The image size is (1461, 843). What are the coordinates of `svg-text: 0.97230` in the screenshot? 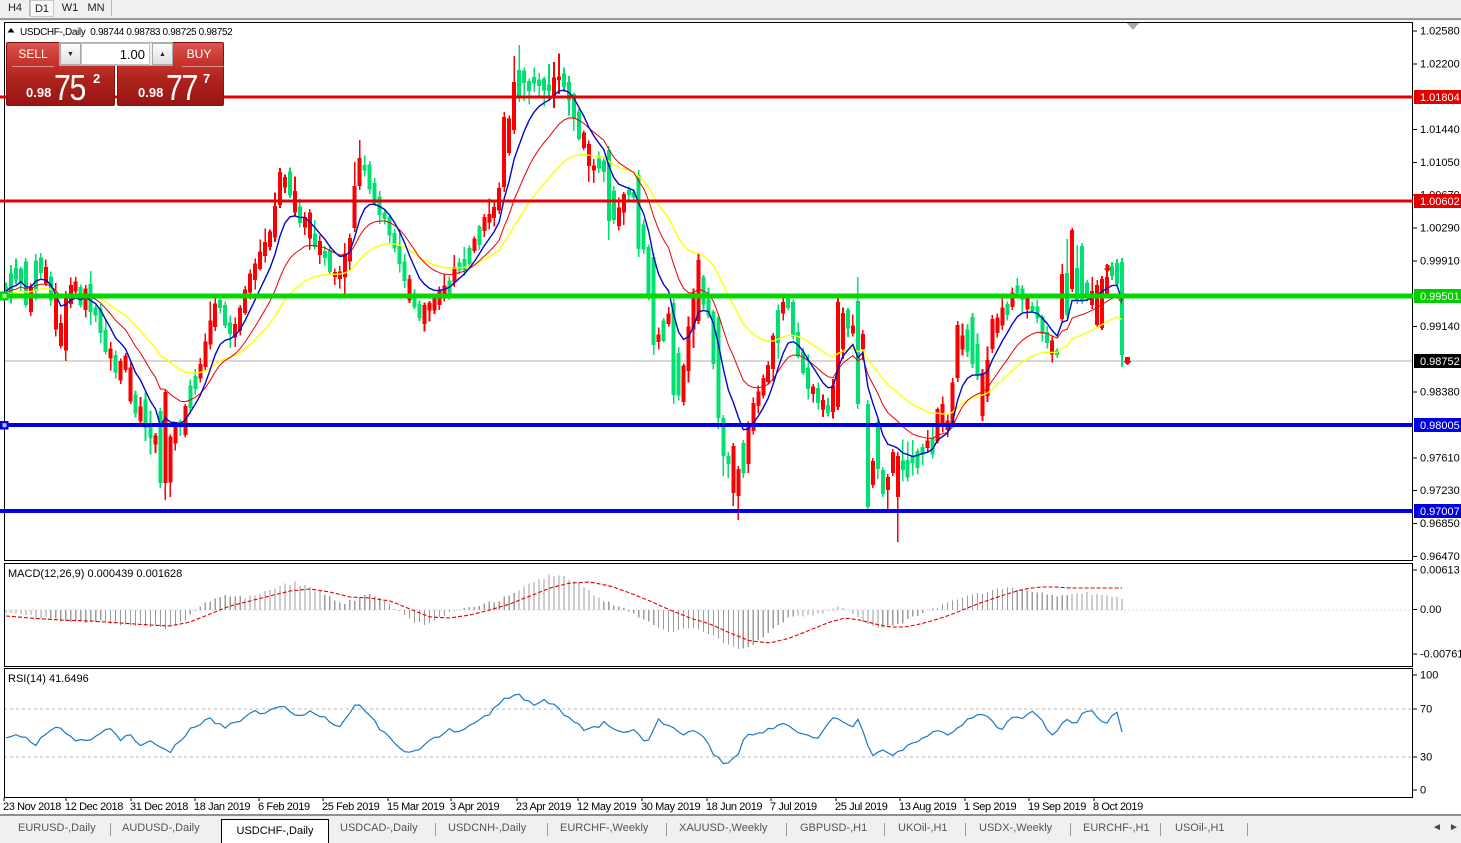 It's located at (1440, 491).